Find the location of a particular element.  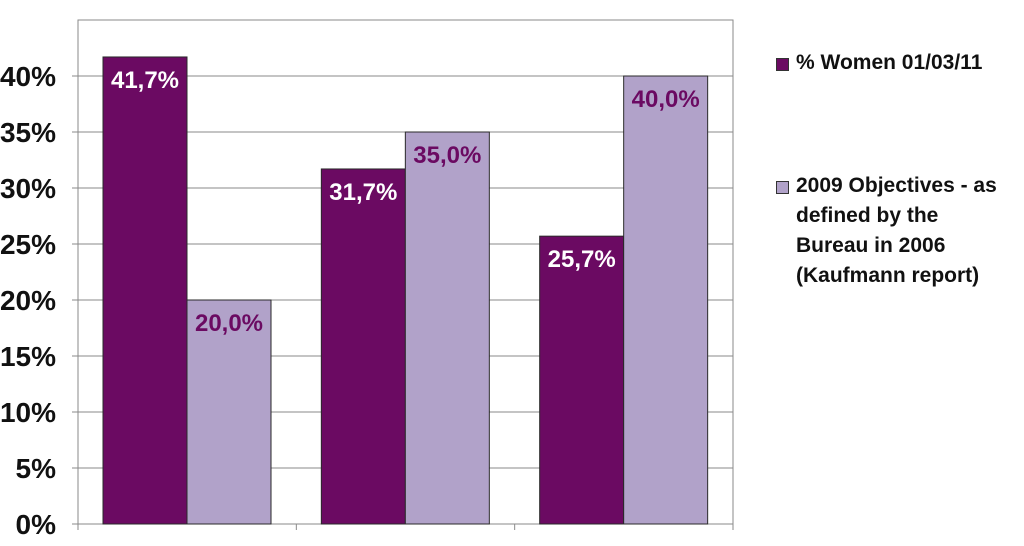

bar-s0-c2 is located at coordinates (582, 380).